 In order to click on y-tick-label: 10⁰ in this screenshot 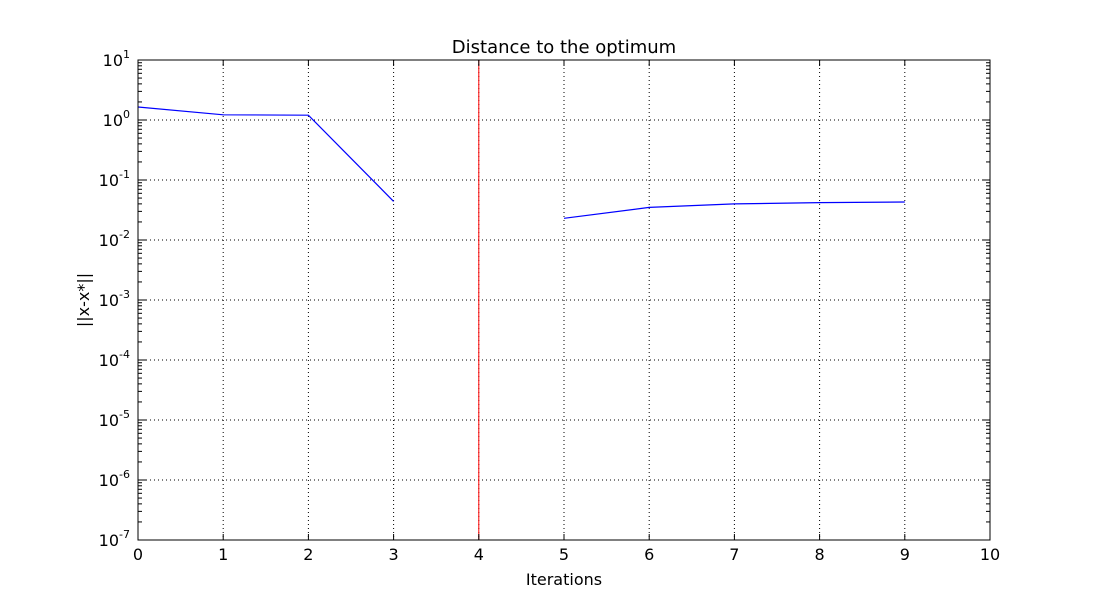, I will do `click(116, 119)`.